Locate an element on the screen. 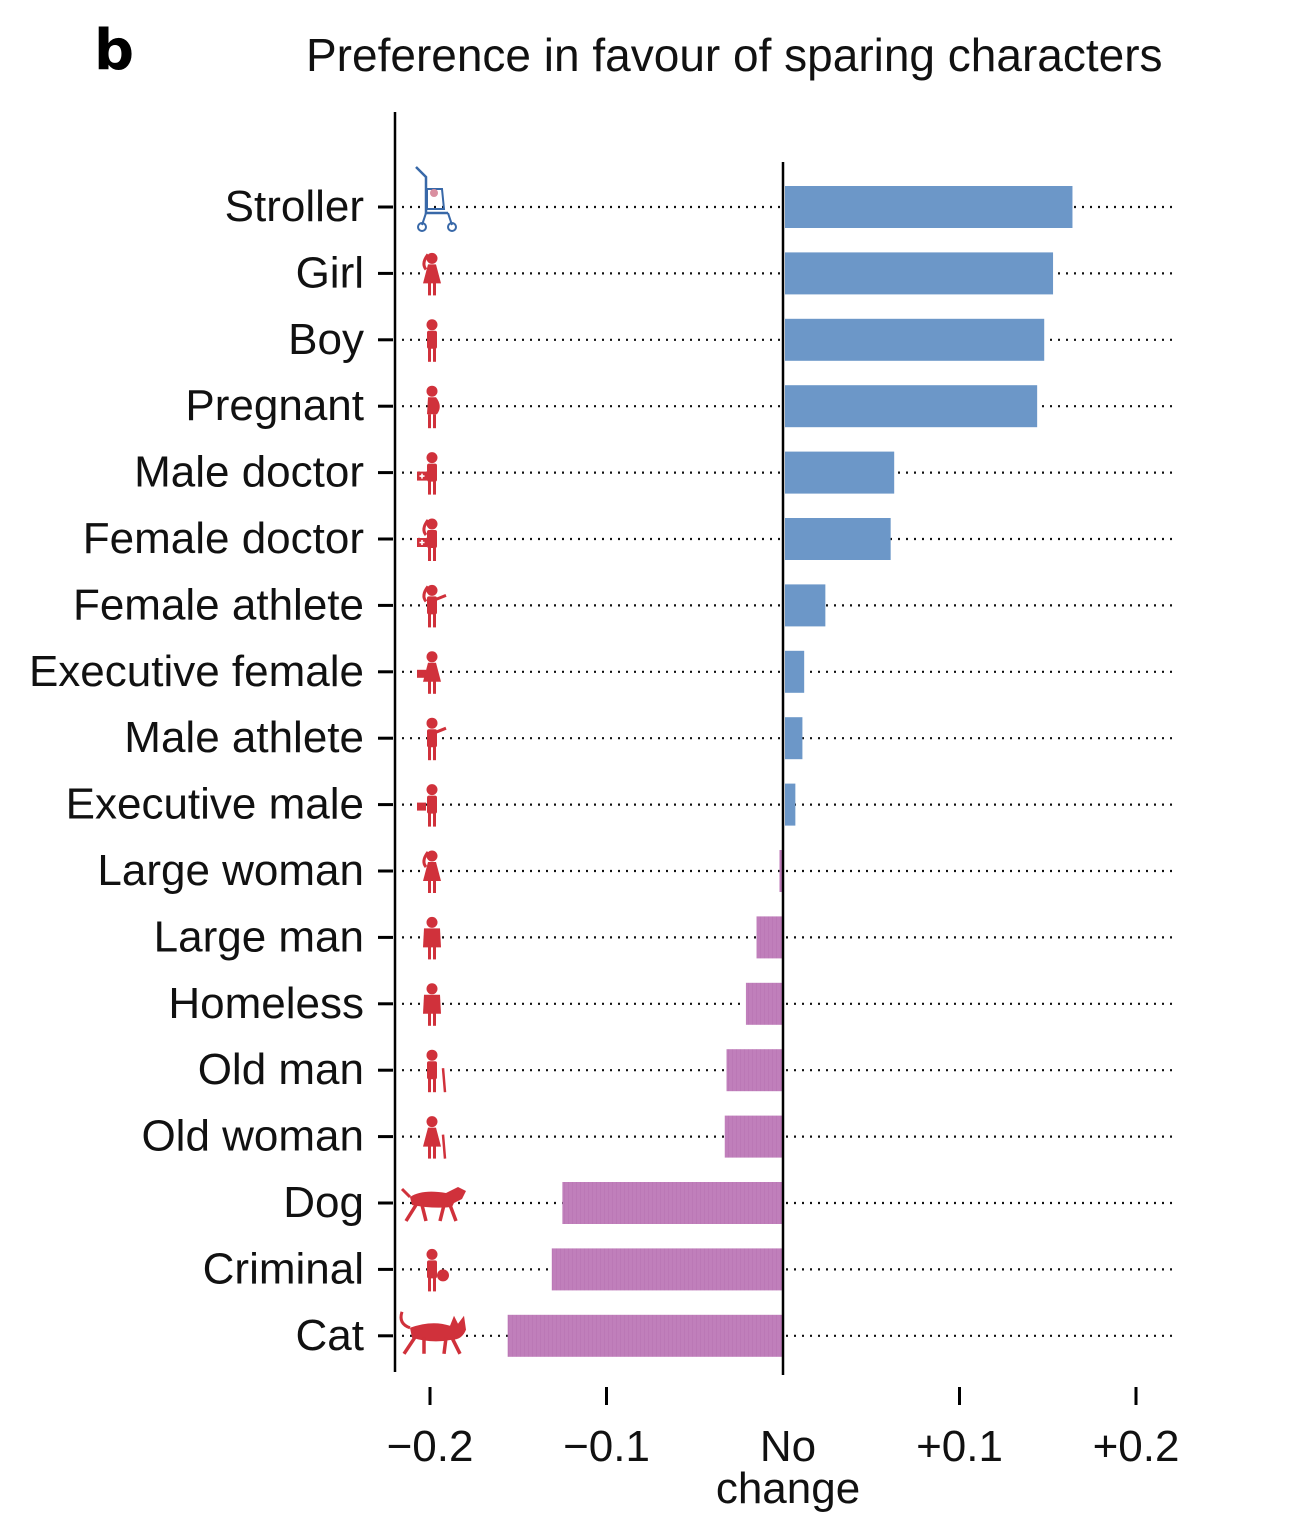  executive-male-icon is located at coordinates (427, 805).